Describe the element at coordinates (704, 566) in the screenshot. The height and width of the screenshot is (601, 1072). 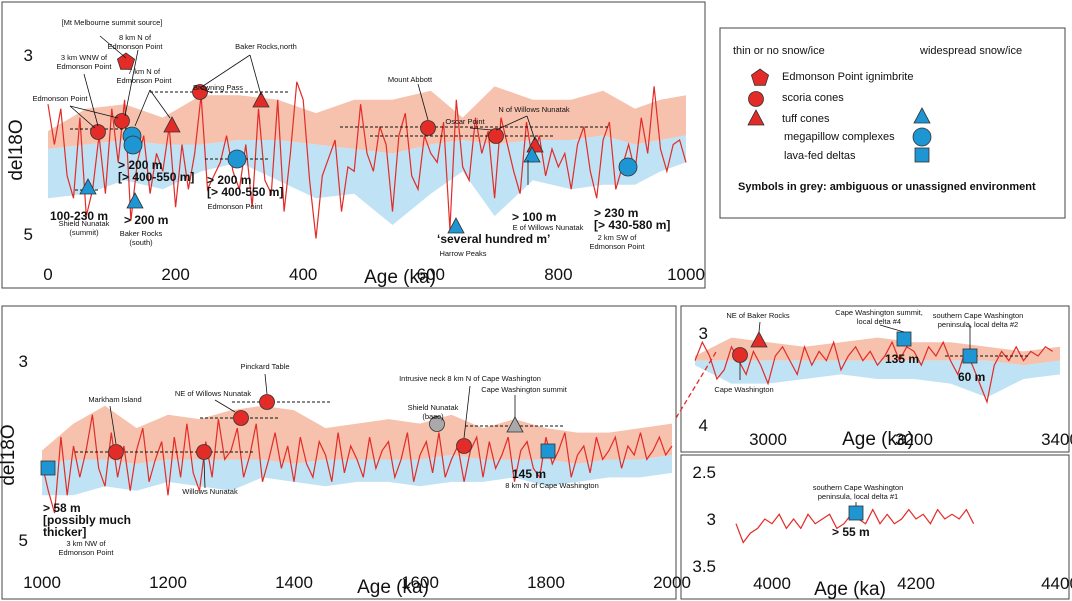
I see `p4-y-tick: 3.5` at that location.